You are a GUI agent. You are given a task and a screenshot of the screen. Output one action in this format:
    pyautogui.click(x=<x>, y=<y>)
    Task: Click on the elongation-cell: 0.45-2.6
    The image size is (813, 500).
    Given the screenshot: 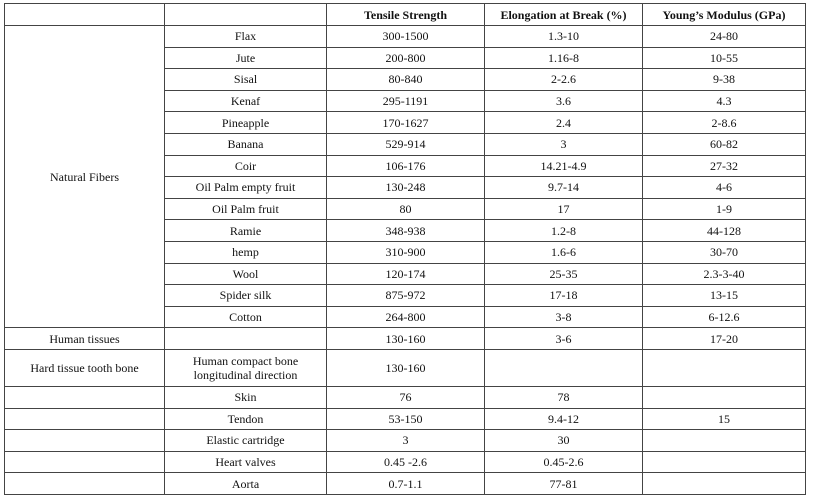 What is the action you would take?
    pyautogui.click(x=563, y=462)
    